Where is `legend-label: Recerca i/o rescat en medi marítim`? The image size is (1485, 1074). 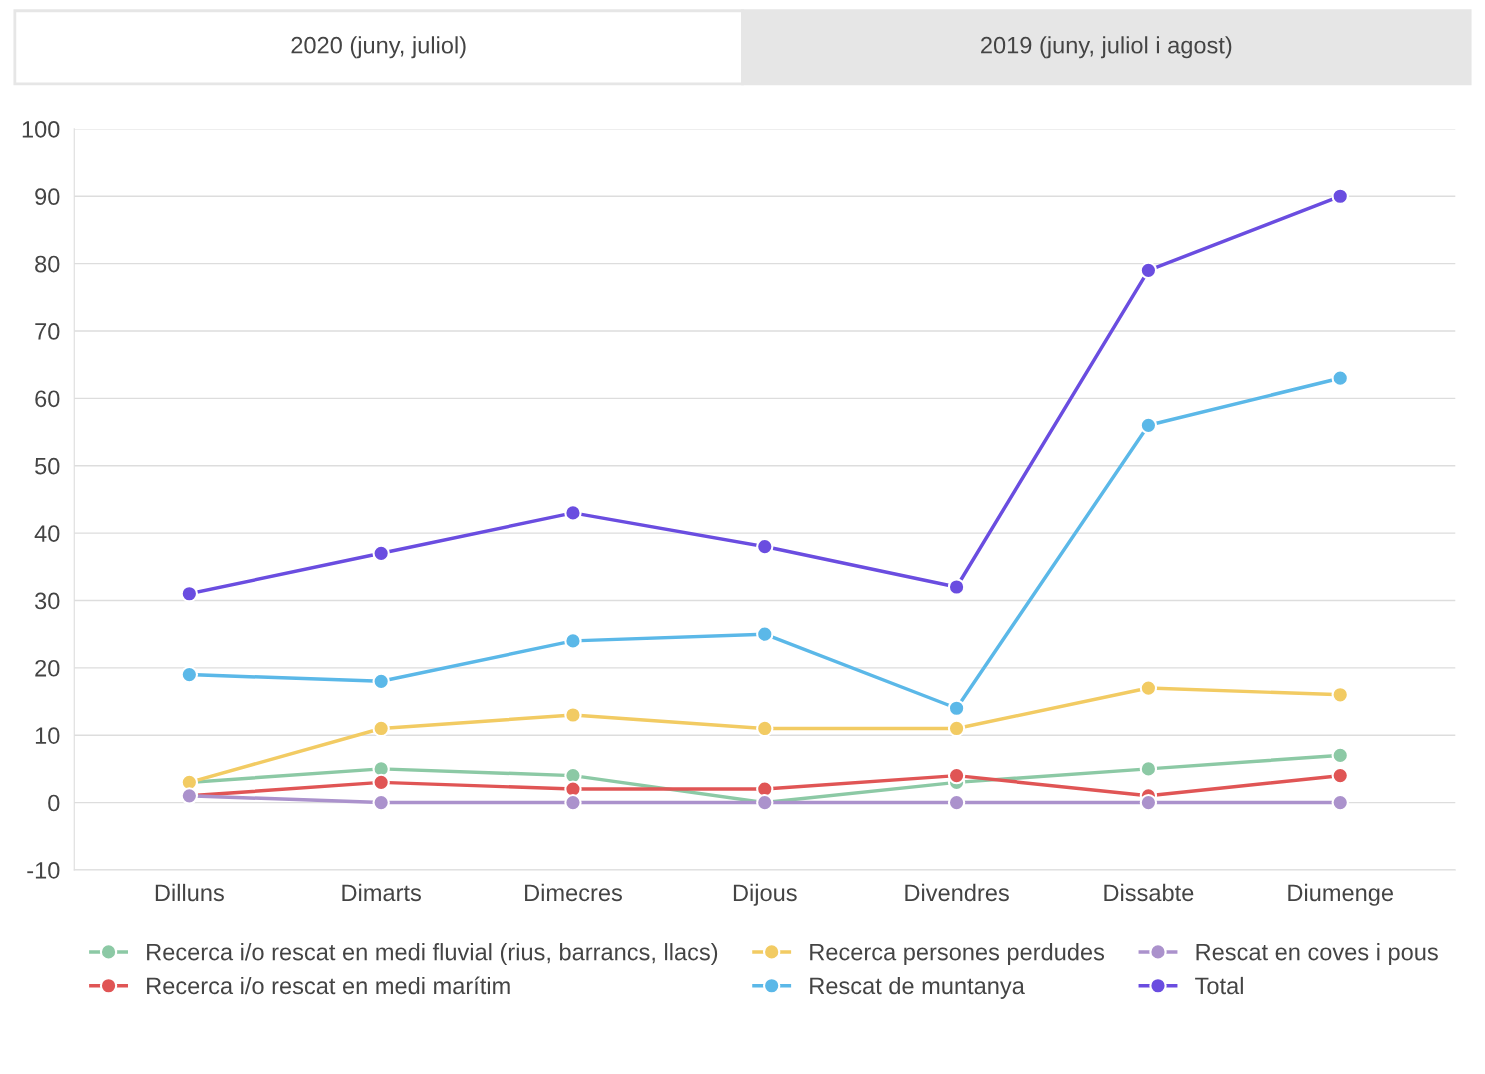
legend-label: Recerca i/o rescat en medi marítim is located at coordinates (328, 985).